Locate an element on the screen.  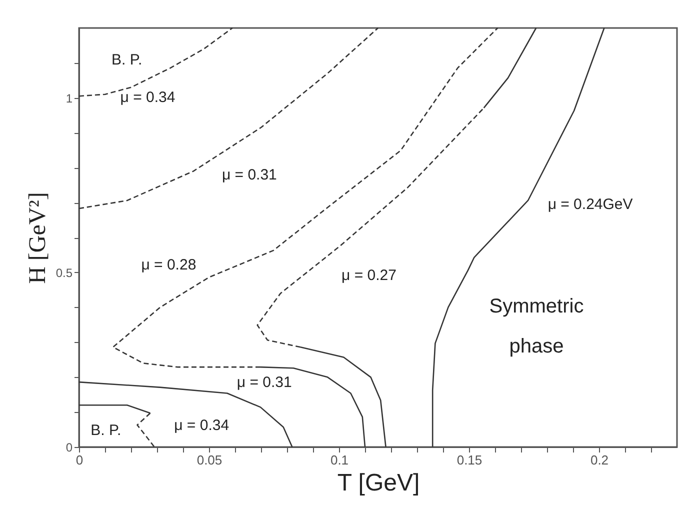
annotation: Symmetric is located at coordinates (536, 307).